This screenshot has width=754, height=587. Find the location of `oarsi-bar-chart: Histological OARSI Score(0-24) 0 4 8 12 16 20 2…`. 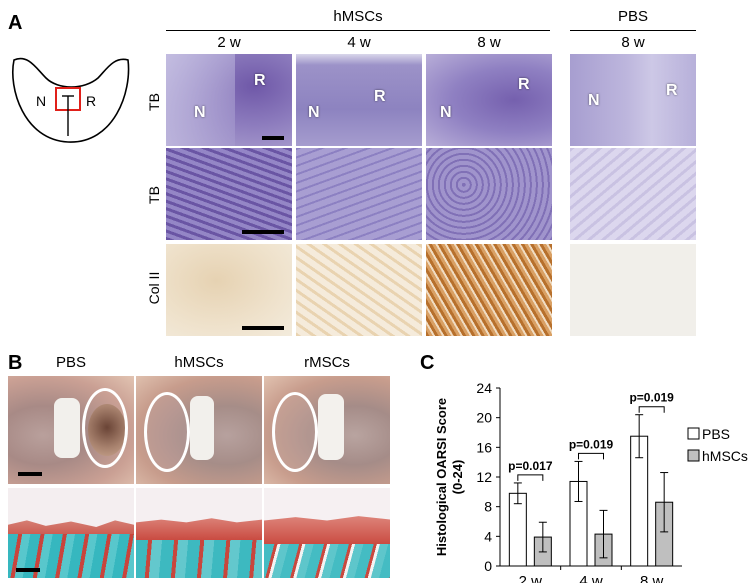

oarsi-bar-chart: Histological OARSI Score(0-24) 0 4 8 12 16 20 2… is located at coordinates (591, 481).